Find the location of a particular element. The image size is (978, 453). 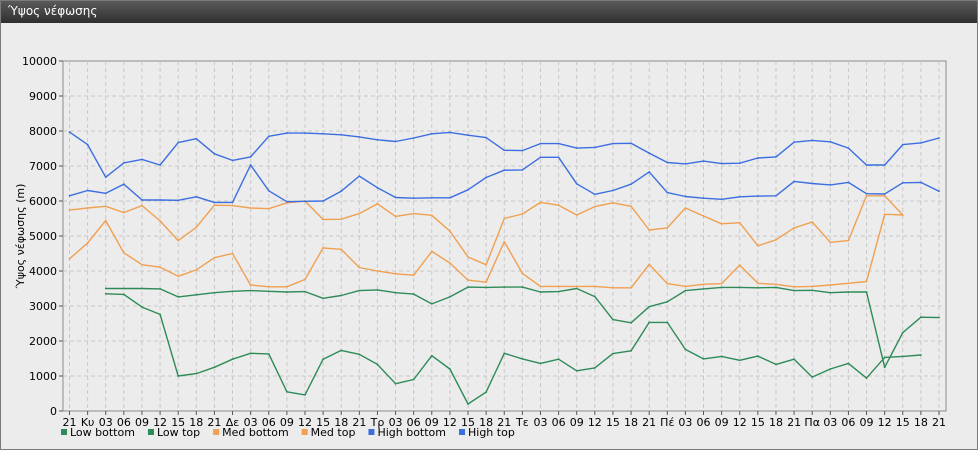

x-tick-label: Τε is located at coordinates (522, 422).